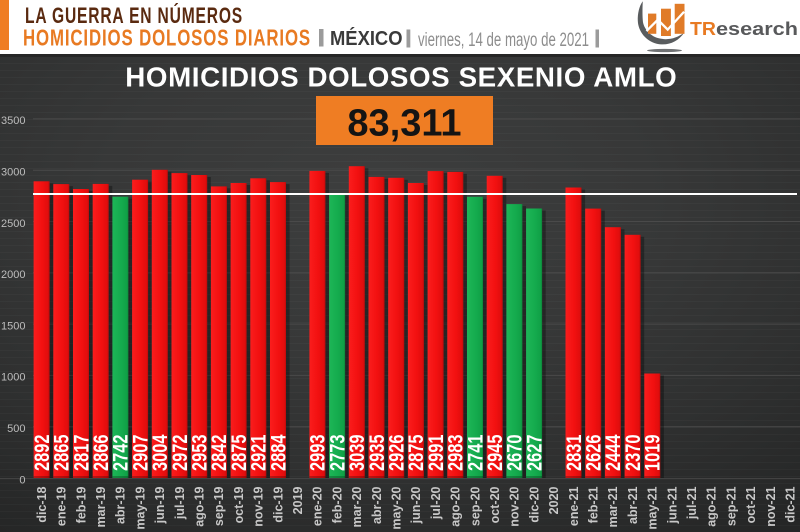 This screenshot has width=800, height=532. Describe the element at coordinates (751, 504) in the screenshot. I see `svg-text: oct-21` at that location.